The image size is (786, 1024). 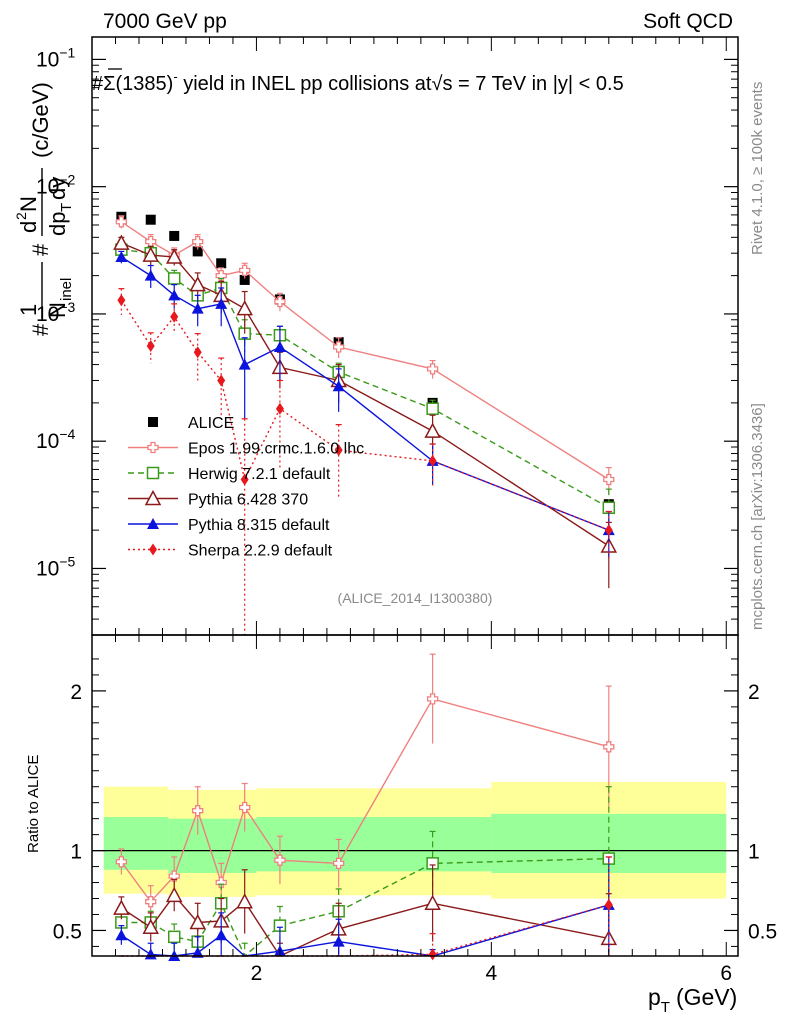 I want to click on ratio-ytick-label-right: 1, so click(x=754, y=852).